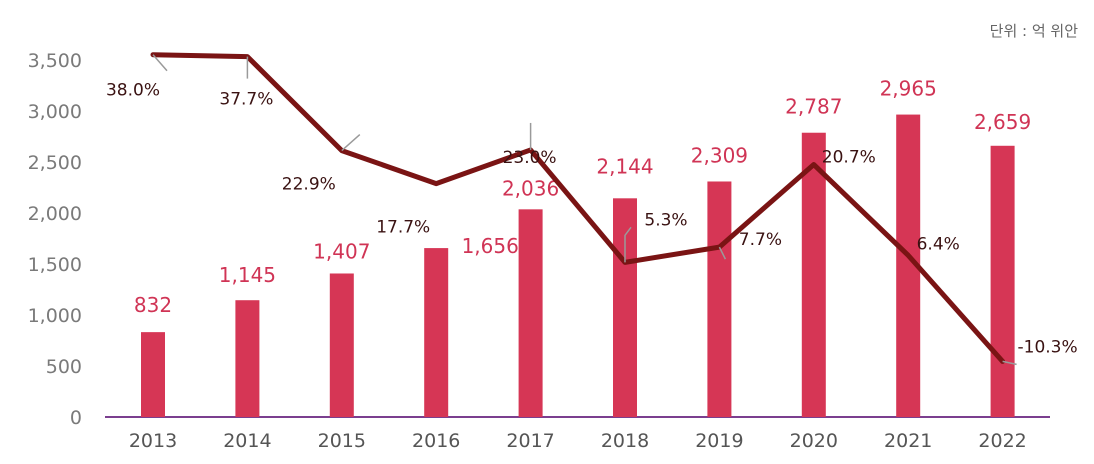 The height and width of the screenshot is (464, 1094). I want to click on bar-value-label: 1,407, so click(341, 251).